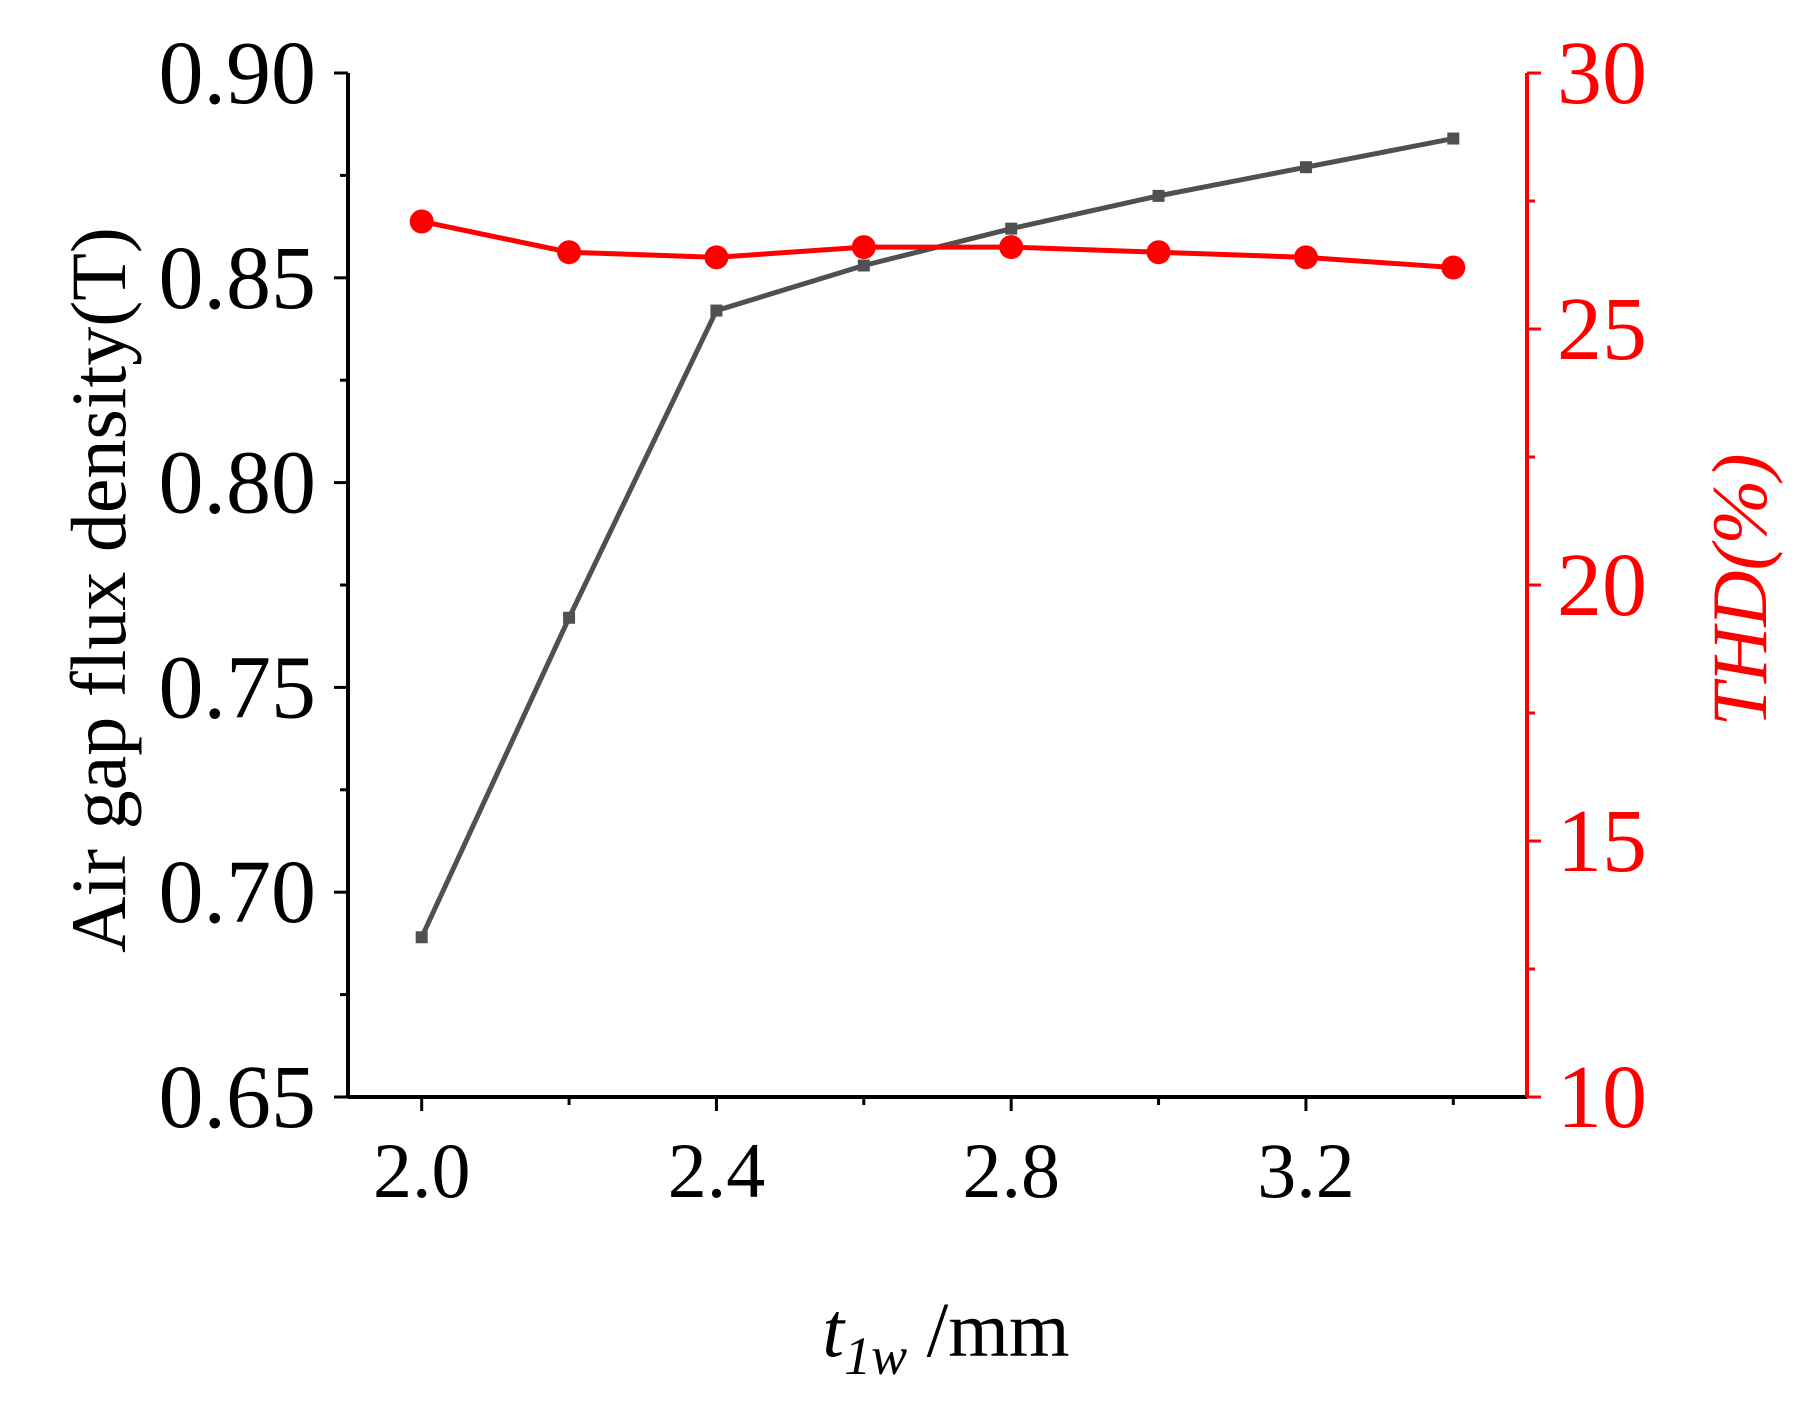 The height and width of the screenshot is (1404, 1805). Describe the element at coordinates (238, 1097) in the screenshot. I see `left-tick-label: 0.65` at that location.